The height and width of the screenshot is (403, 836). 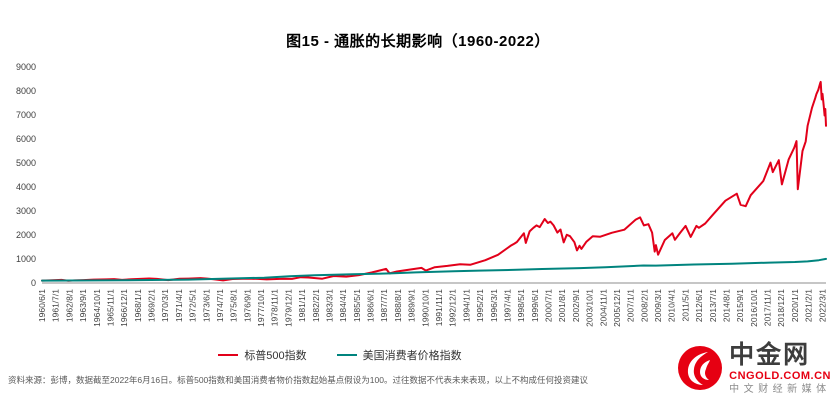 I want to click on svg-text: 2022/3/1, so click(x=822, y=305).